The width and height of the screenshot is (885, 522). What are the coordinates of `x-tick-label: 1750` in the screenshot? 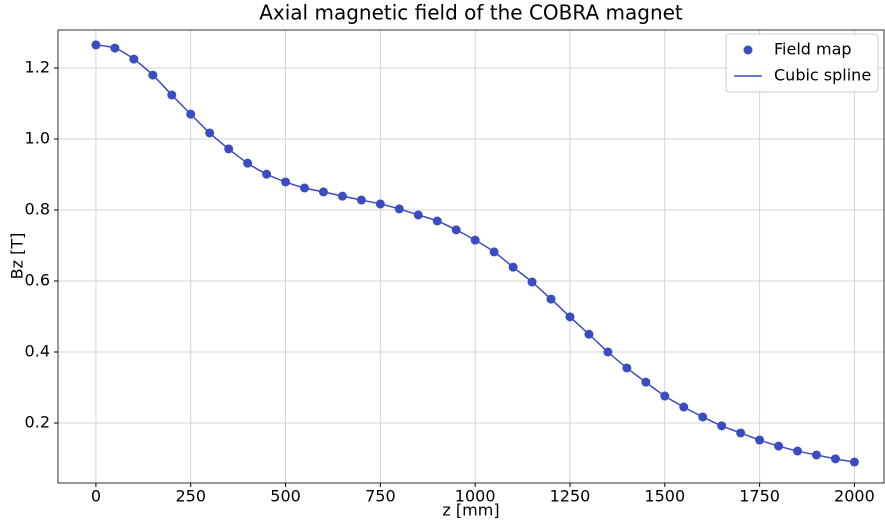 It's located at (759, 496).